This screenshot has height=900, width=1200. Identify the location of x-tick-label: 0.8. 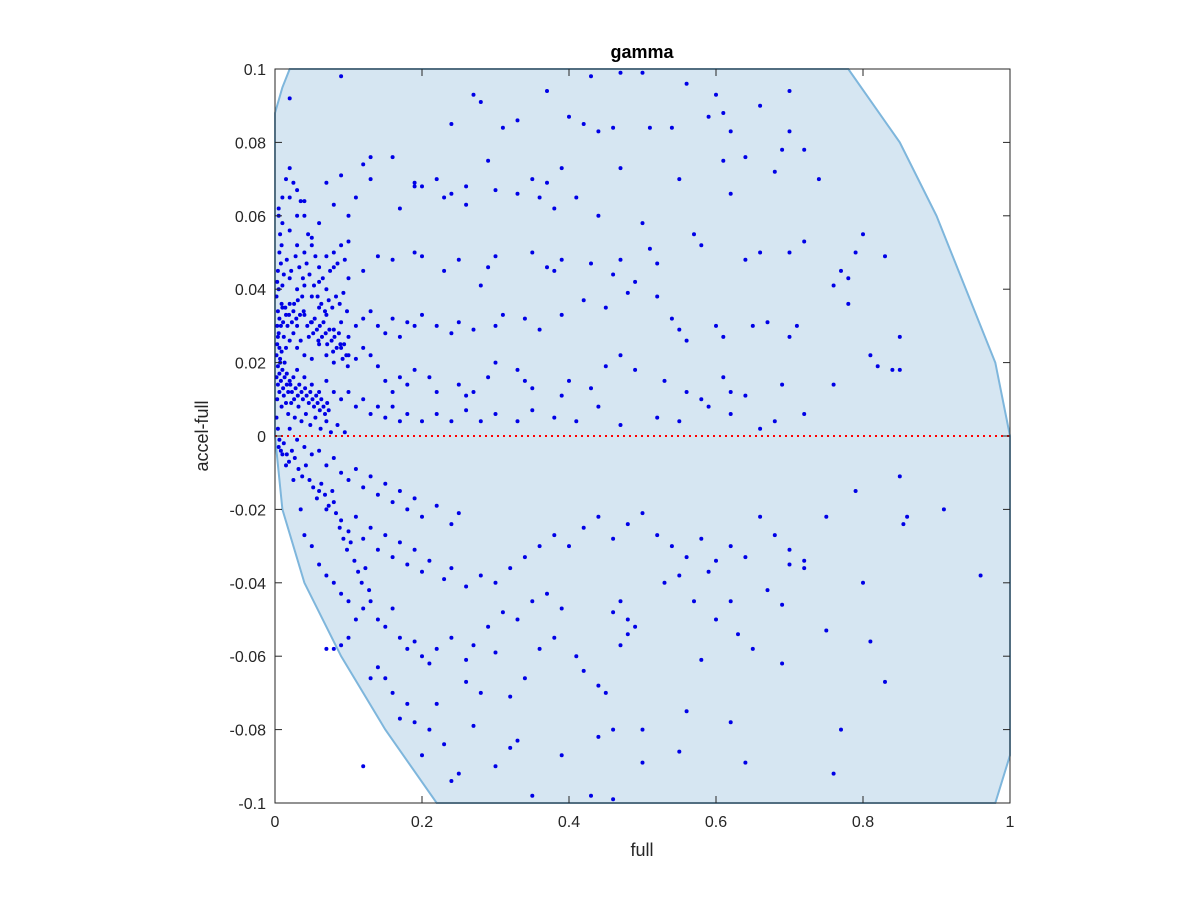
(863, 822).